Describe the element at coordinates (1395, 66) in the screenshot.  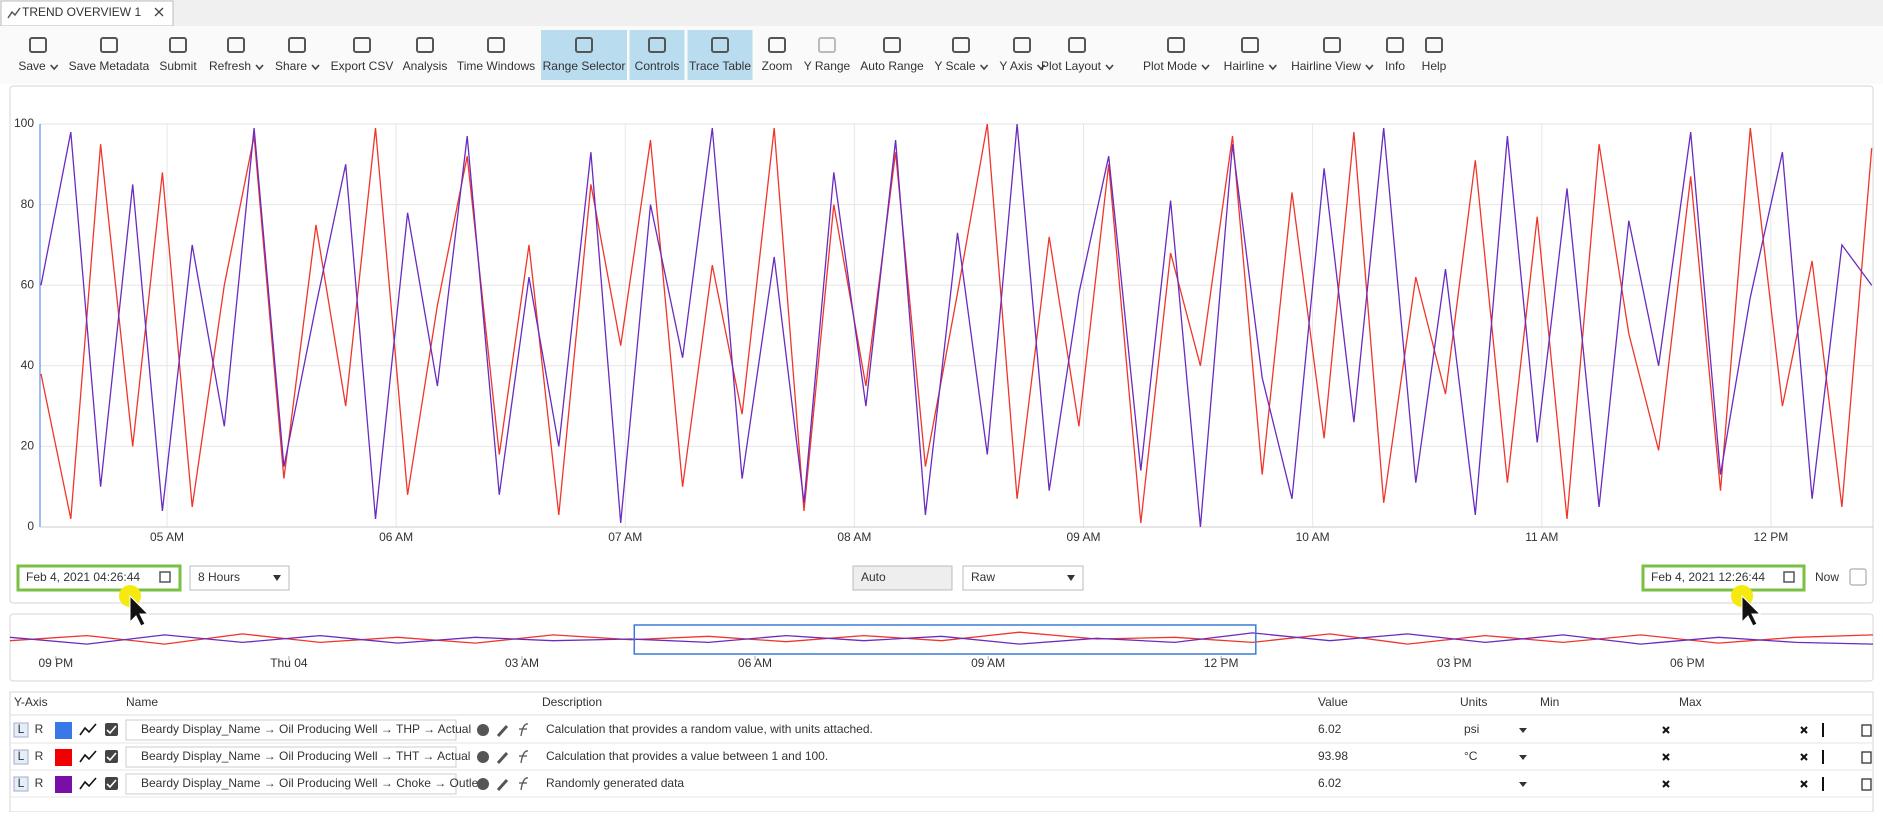
I see `toolbar-label: Info` at that location.